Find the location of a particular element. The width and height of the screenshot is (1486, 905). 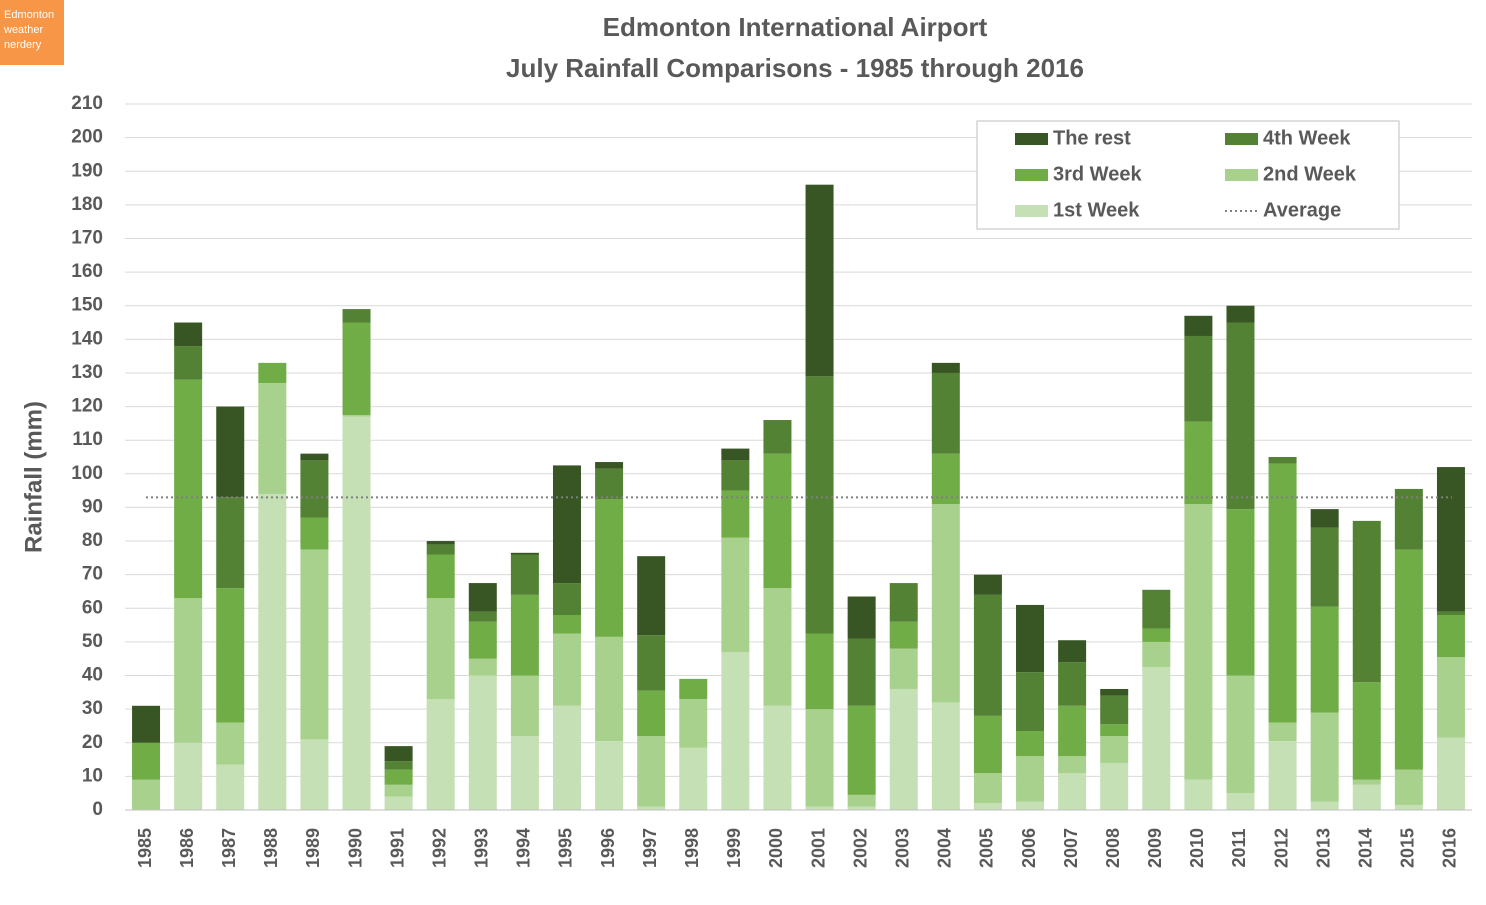

y-tick-label: 120 is located at coordinates (87, 406).